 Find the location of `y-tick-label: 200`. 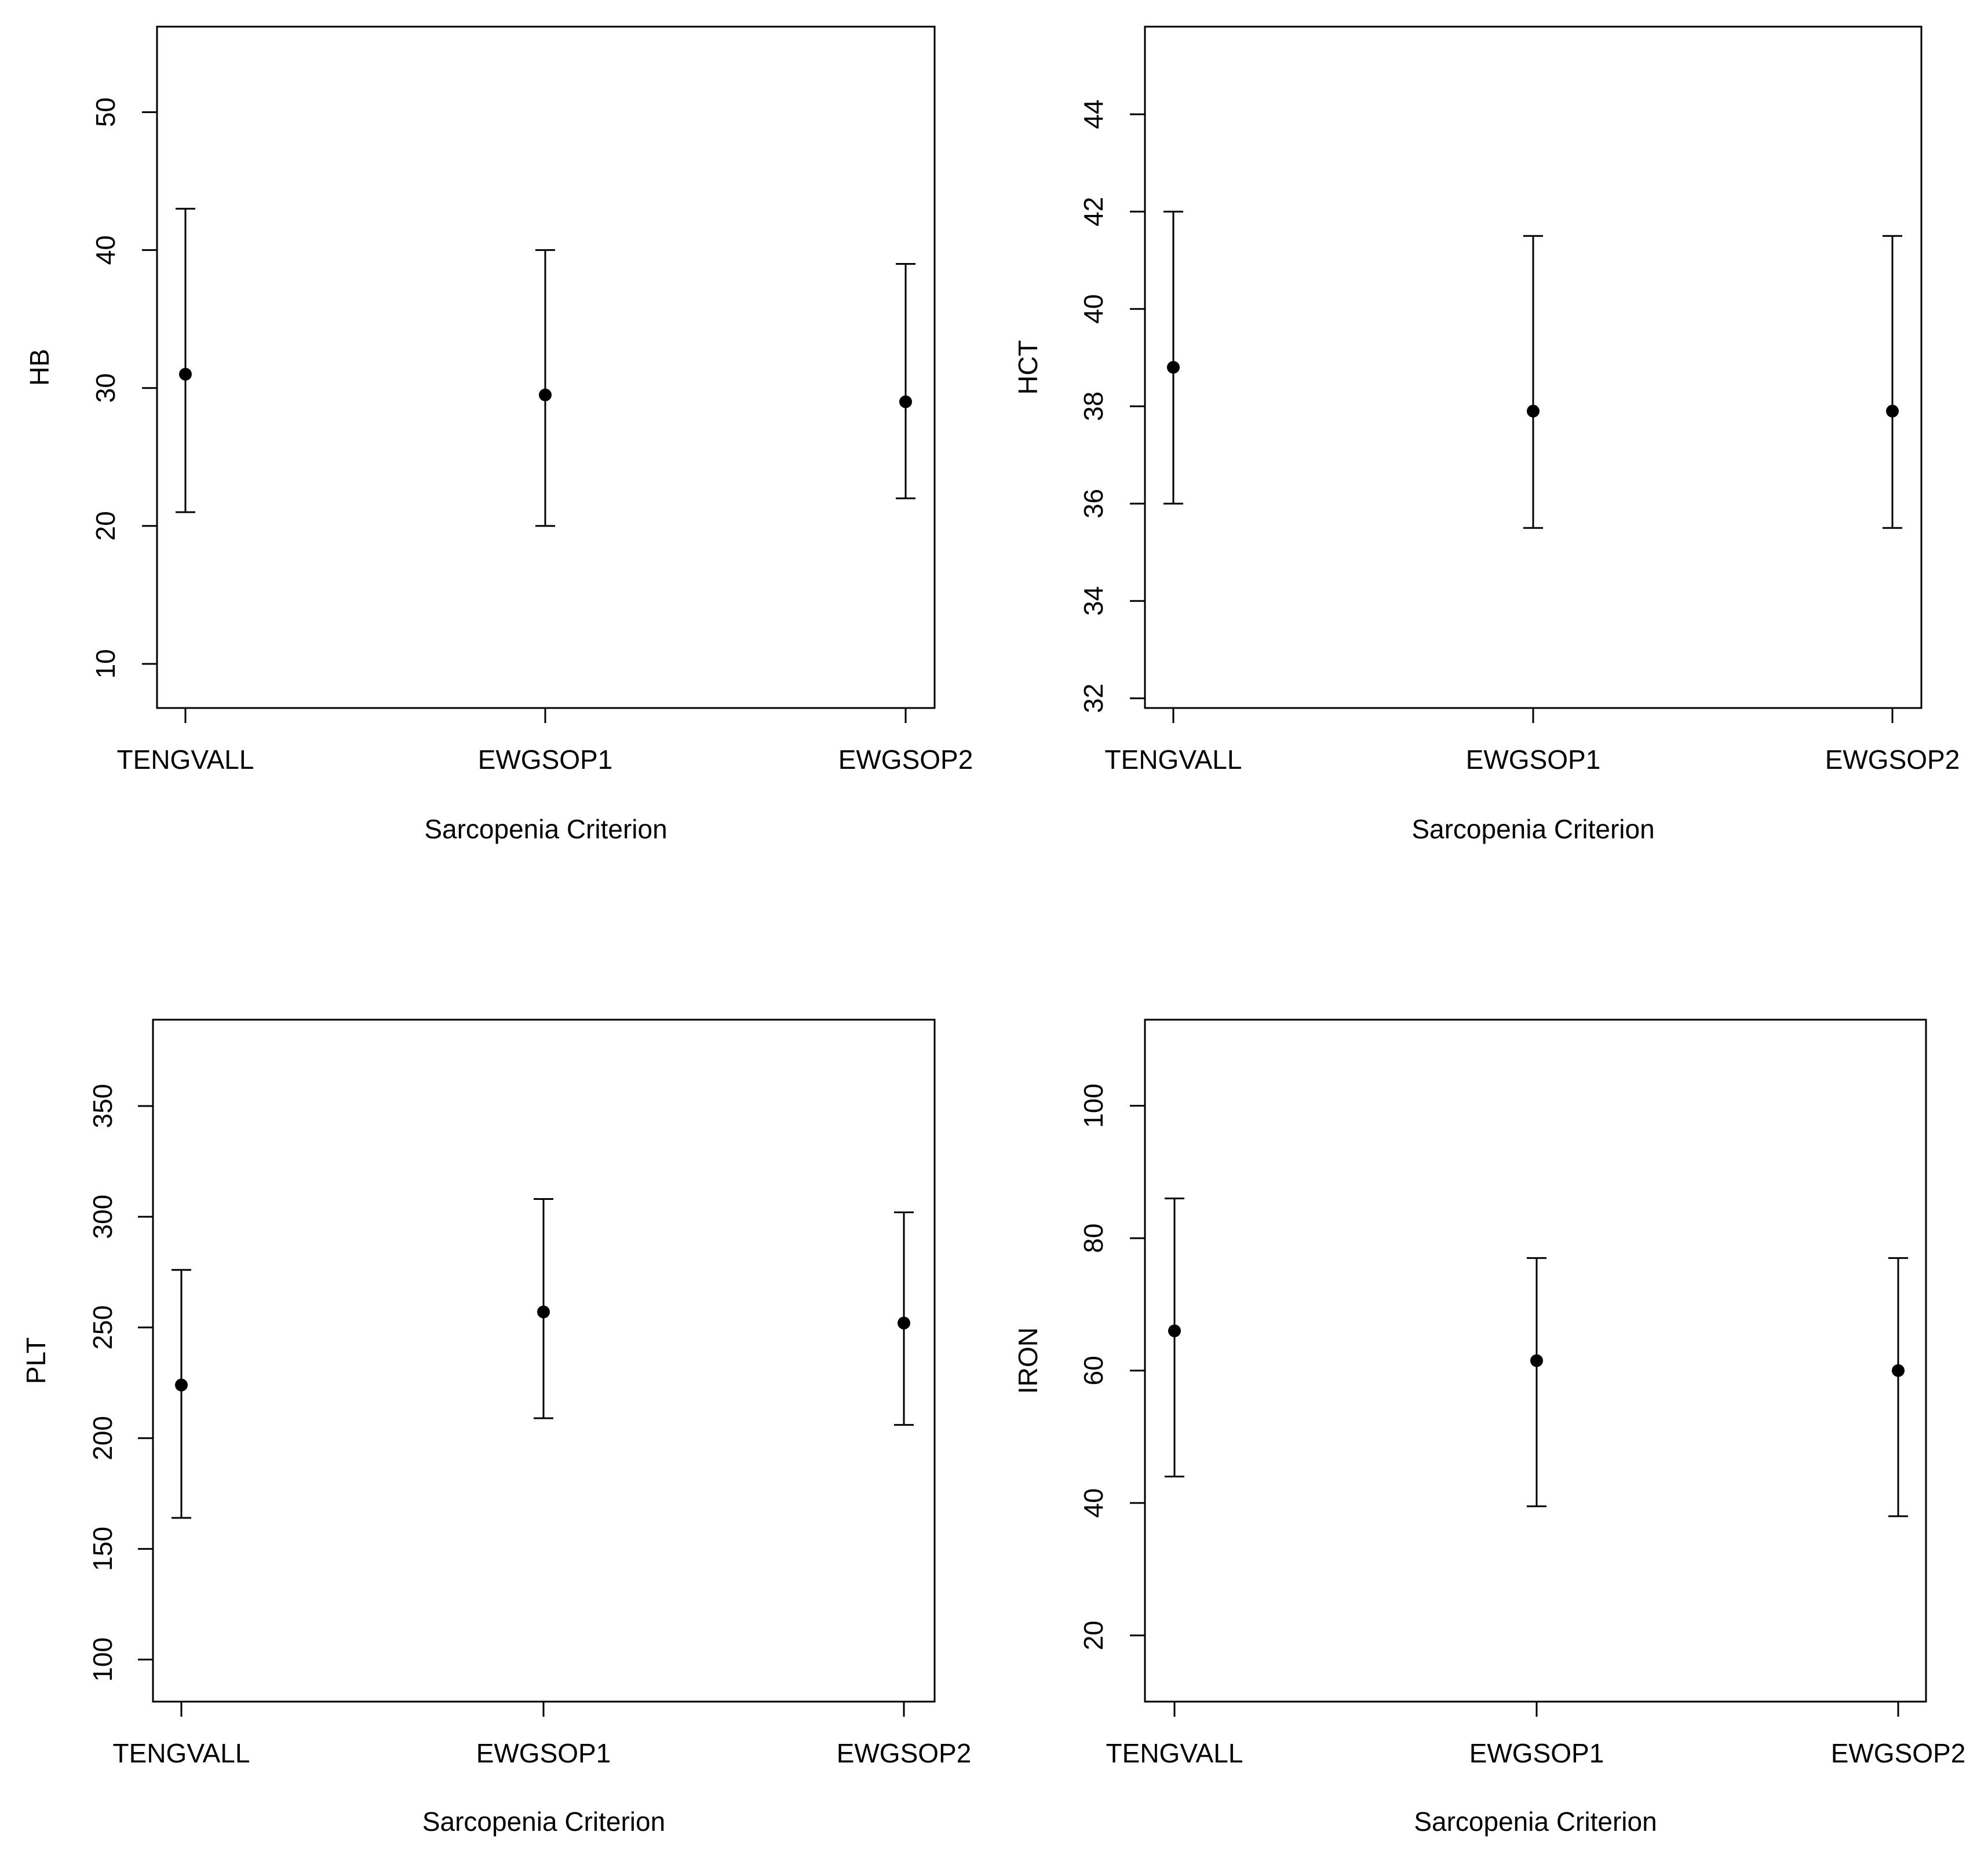

y-tick-label: 200 is located at coordinates (102, 1438).